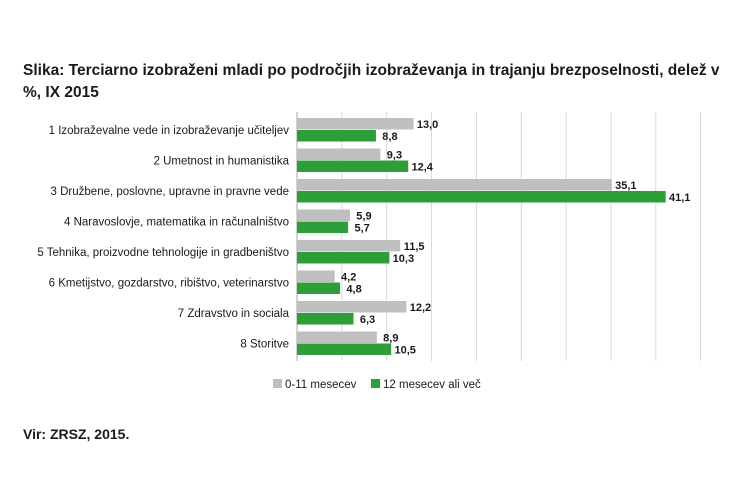 The image size is (736, 491). What do you see at coordinates (321, 385) in the screenshot?
I see `legend-label: 0-11 mesecev` at bounding box center [321, 385].